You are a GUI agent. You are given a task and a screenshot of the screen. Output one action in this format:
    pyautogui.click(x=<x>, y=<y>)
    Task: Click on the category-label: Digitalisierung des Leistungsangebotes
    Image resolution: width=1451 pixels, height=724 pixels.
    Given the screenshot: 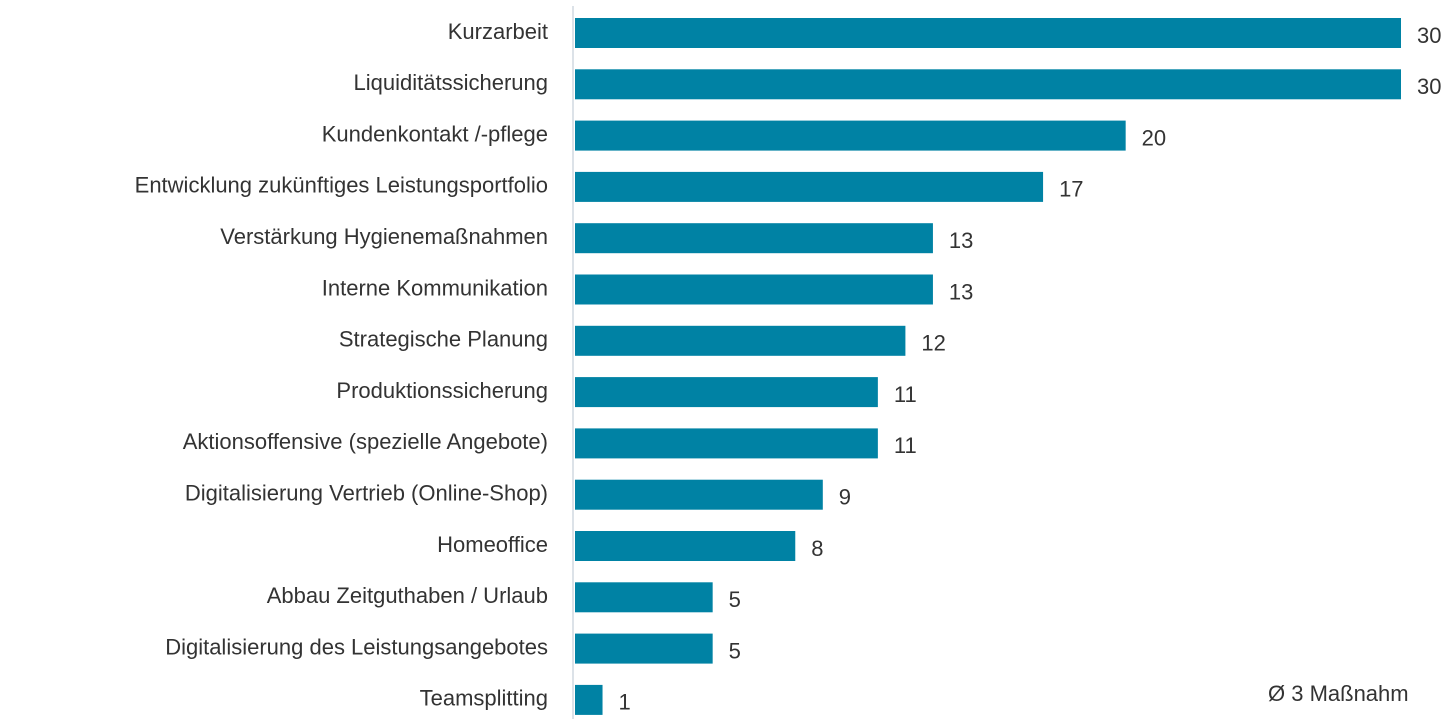 What is the action you would take?
    pyautogui.click(x=356, y=646)
    